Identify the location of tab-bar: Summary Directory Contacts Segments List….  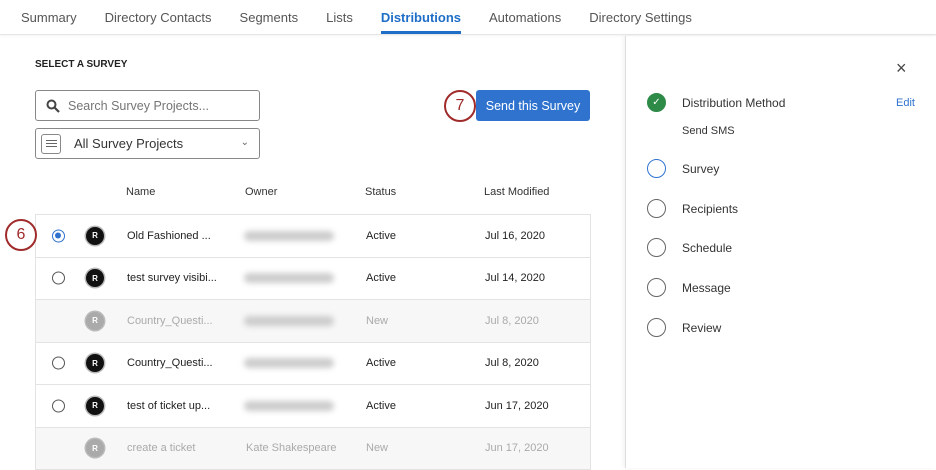
(468, 17).